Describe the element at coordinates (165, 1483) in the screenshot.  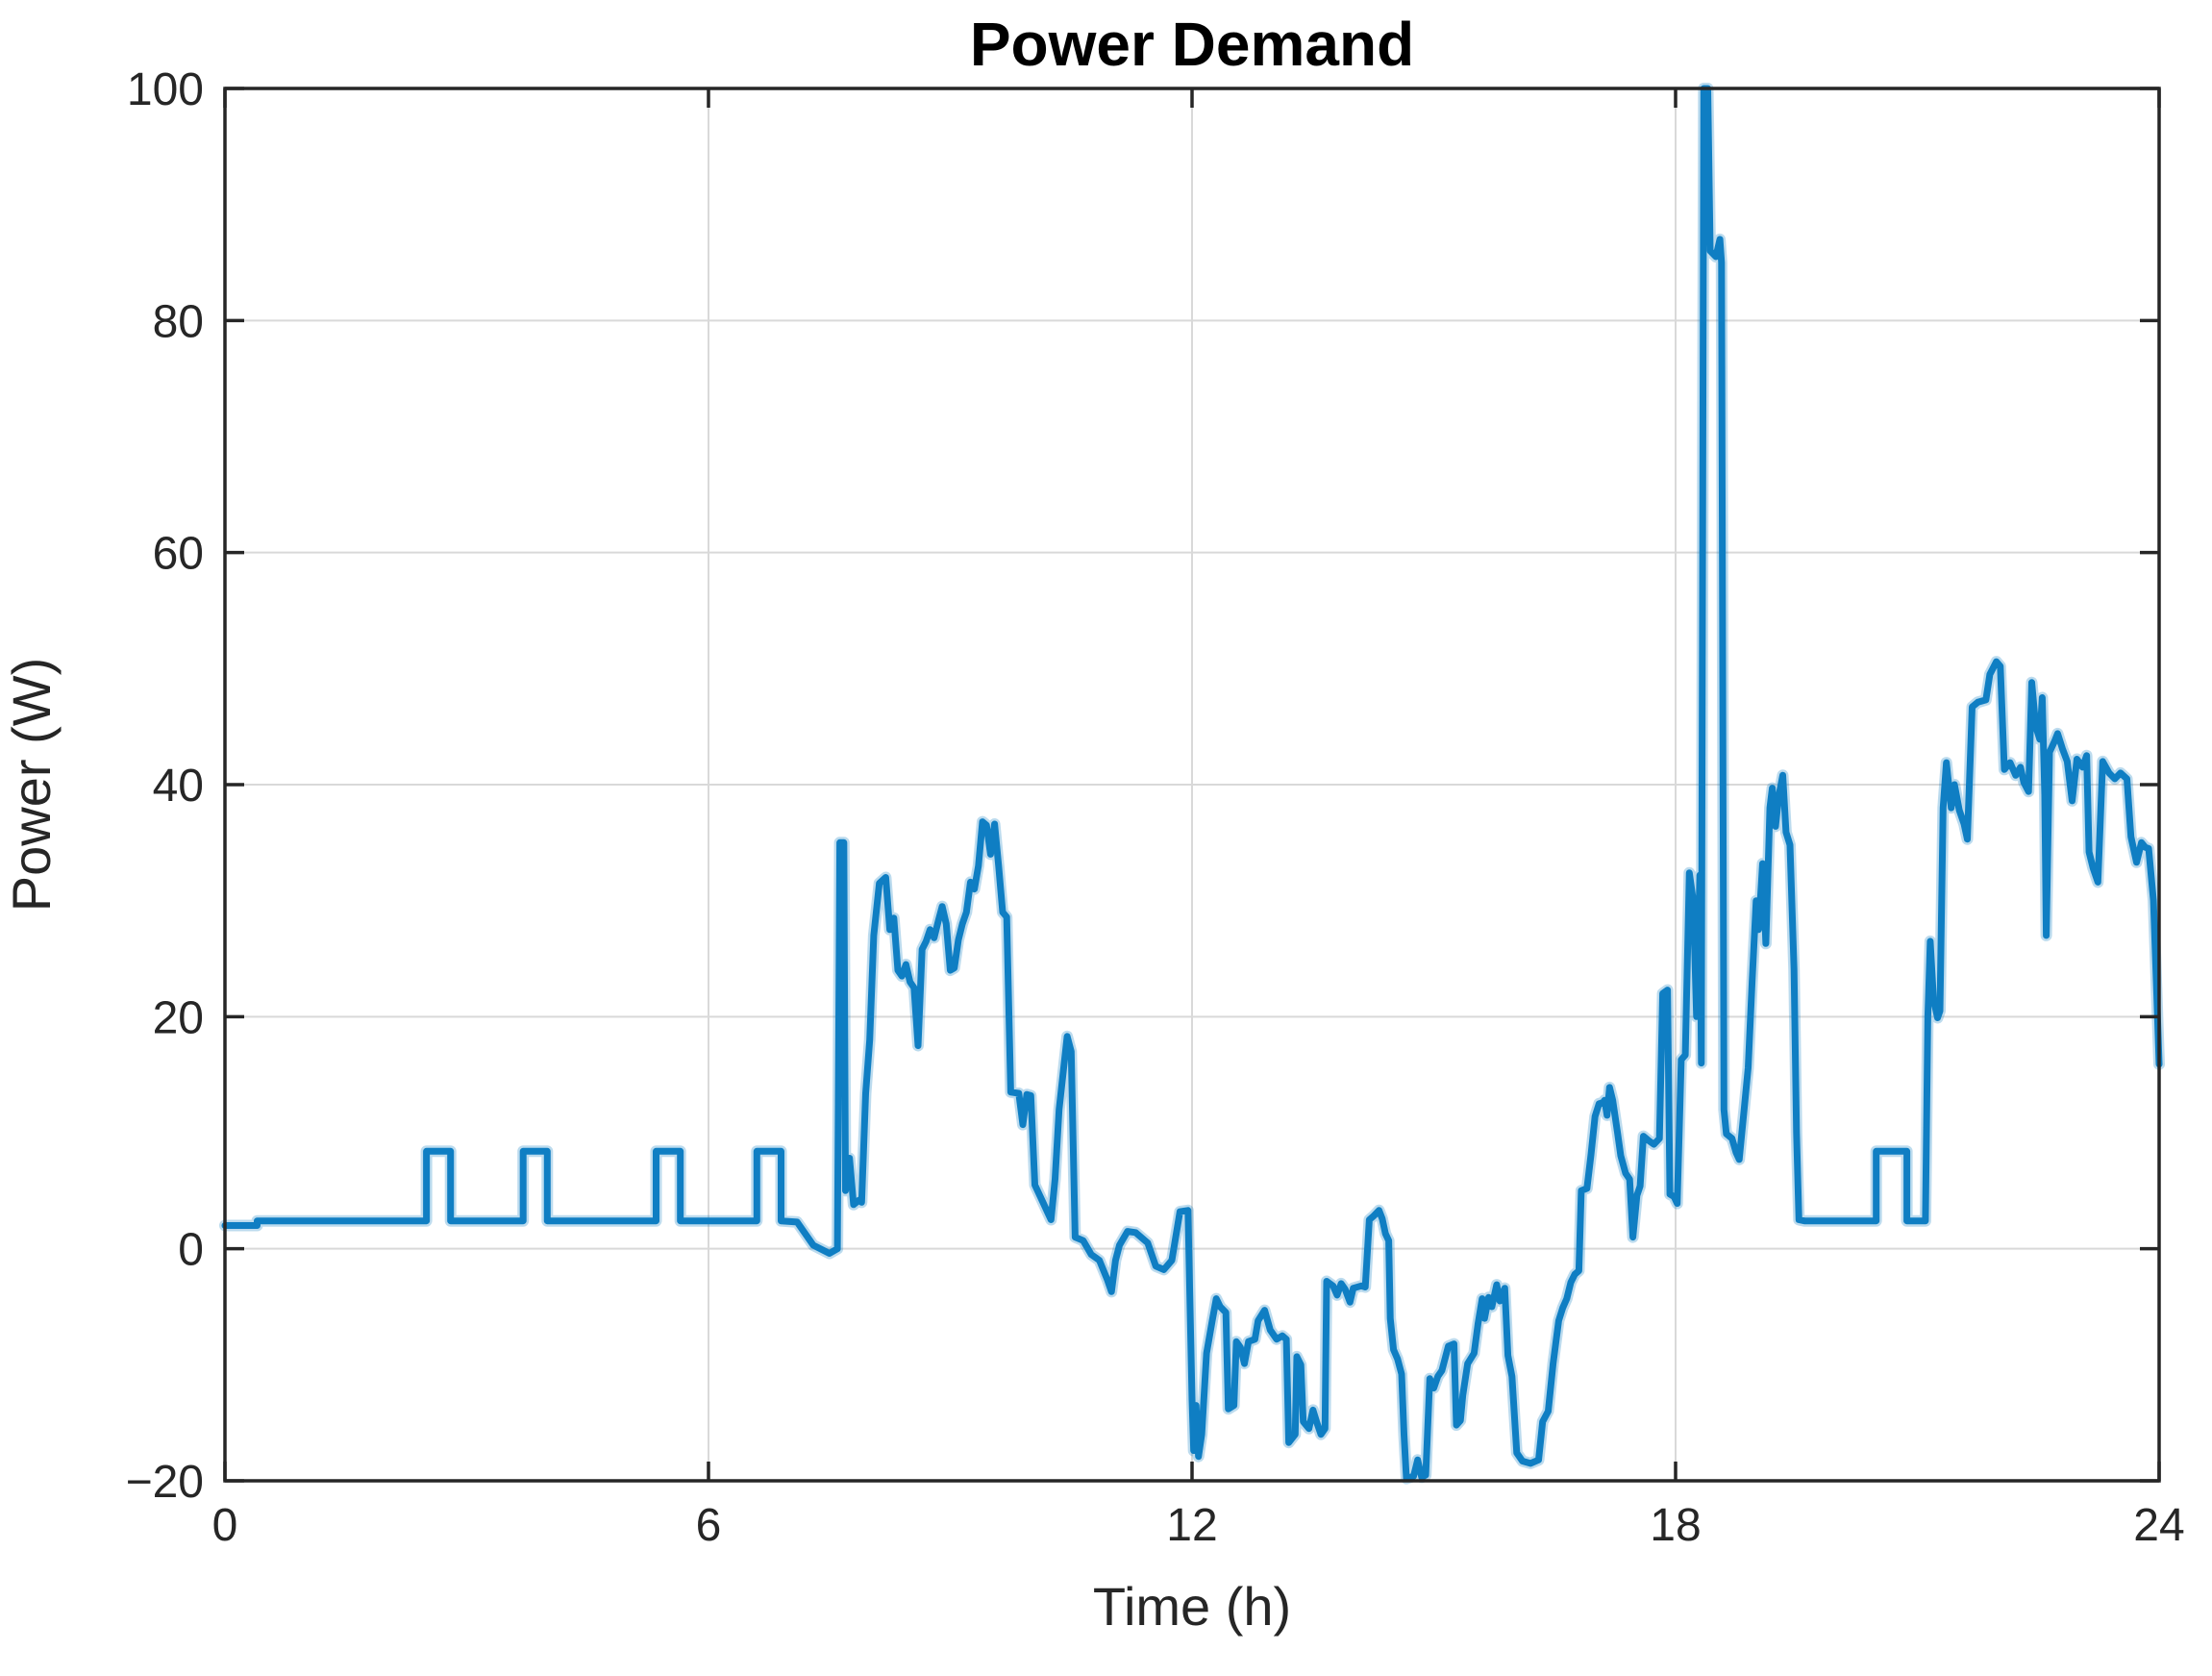
I see `y-tick-label: −20` at that location.